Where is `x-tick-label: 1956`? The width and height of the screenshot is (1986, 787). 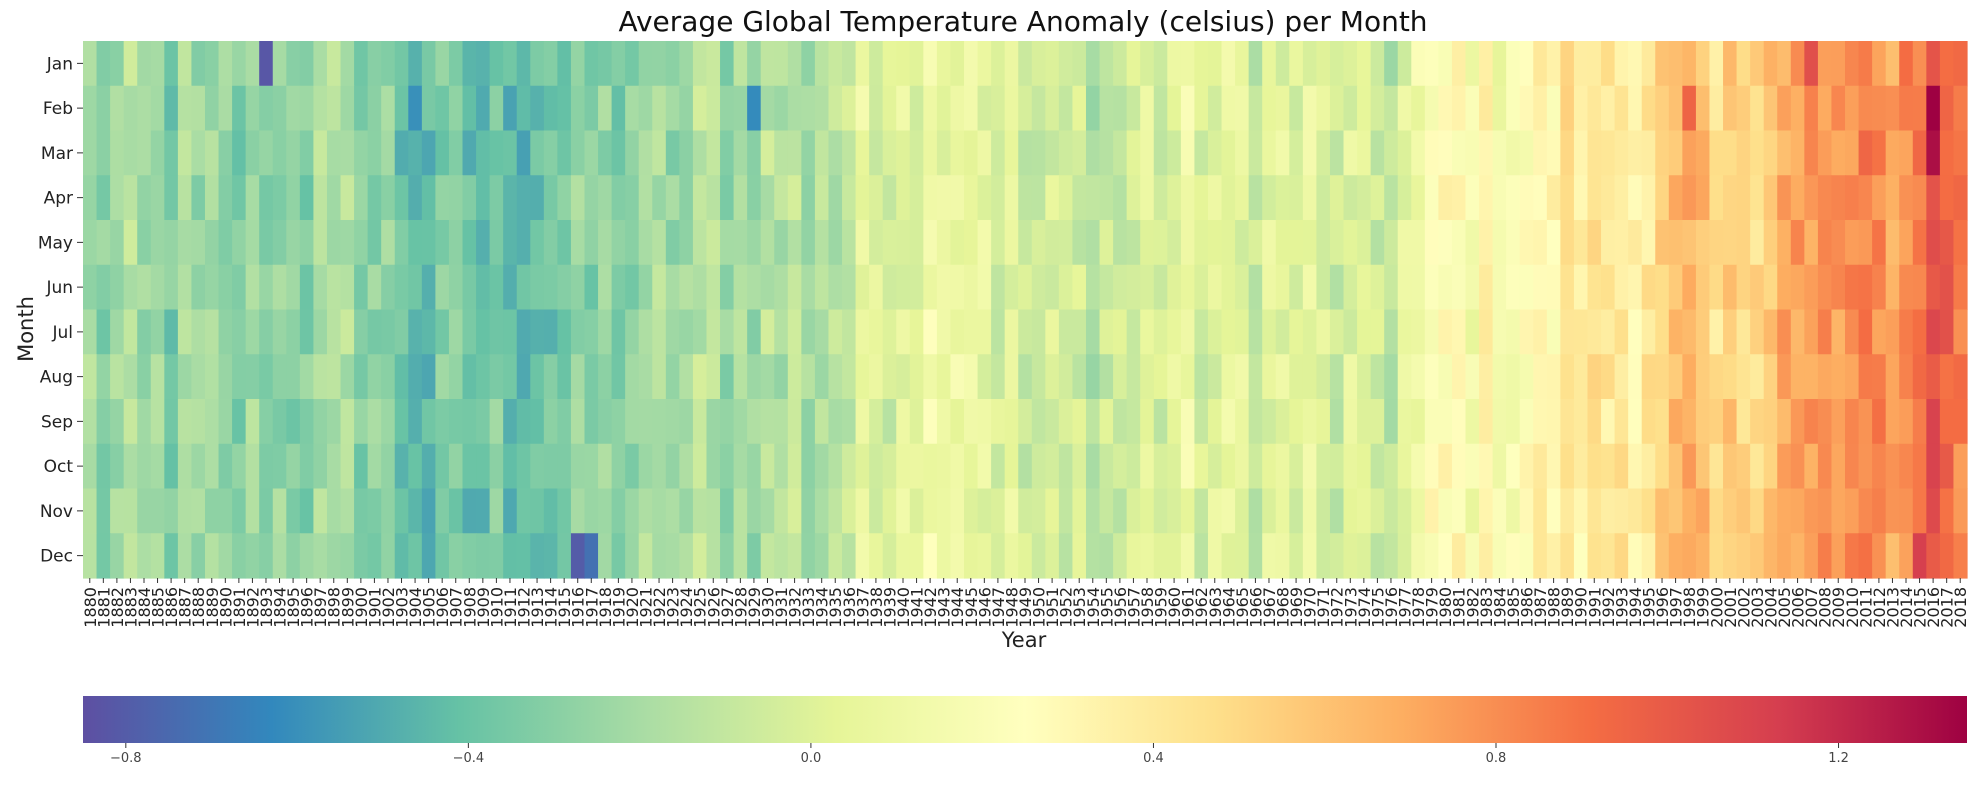 x-tick-label: 1956 is located at coordinates (1120, 607).